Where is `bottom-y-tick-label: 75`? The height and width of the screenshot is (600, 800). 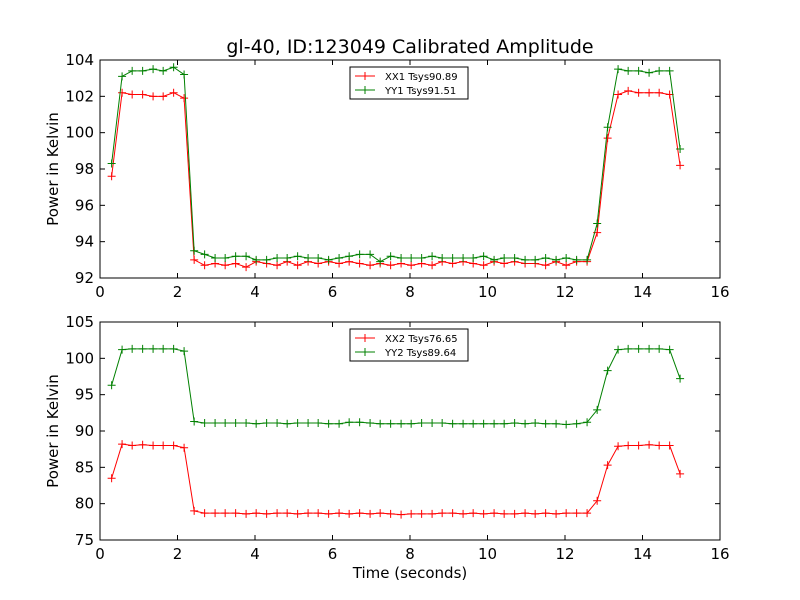 bottom-y-tick-label: 75 is located at coordinates (84, 540).